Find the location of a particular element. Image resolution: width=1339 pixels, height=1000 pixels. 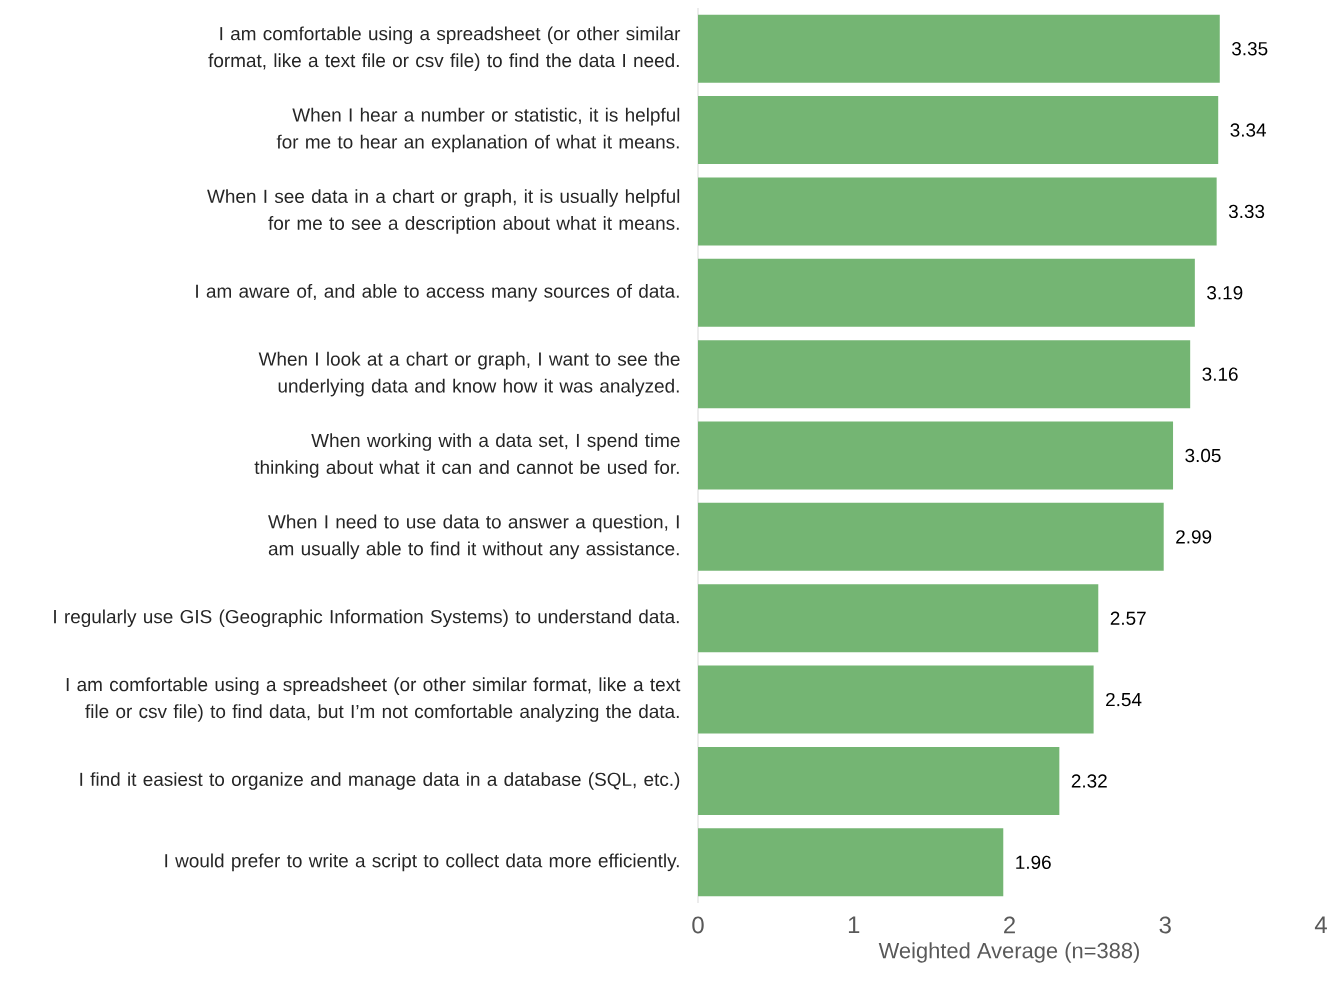

y-tick-label: When working with a data set, I spend time thinking about what it can and cannot be used for. is located at coordinates (467, 455).